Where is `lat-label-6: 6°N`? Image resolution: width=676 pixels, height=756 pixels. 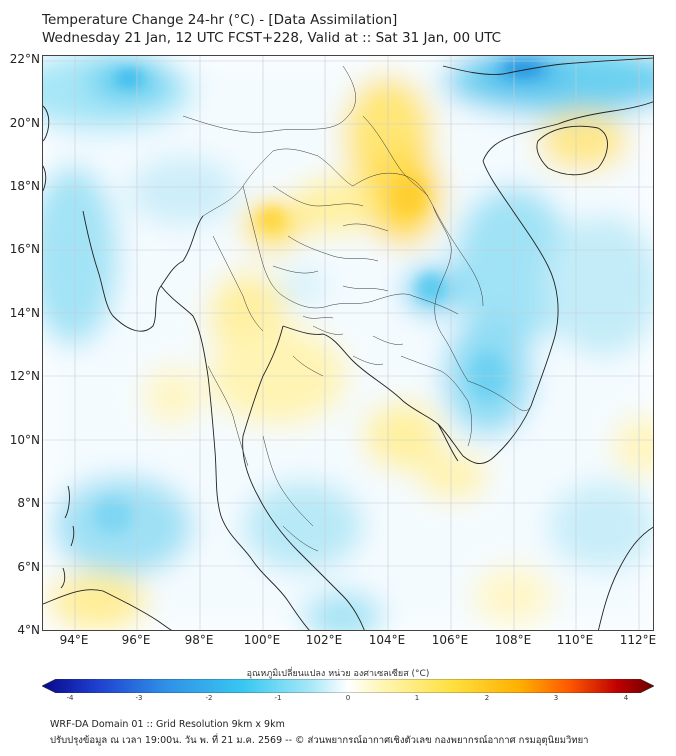
lat-label-6: 6°N is located at coordinates (28, 567).